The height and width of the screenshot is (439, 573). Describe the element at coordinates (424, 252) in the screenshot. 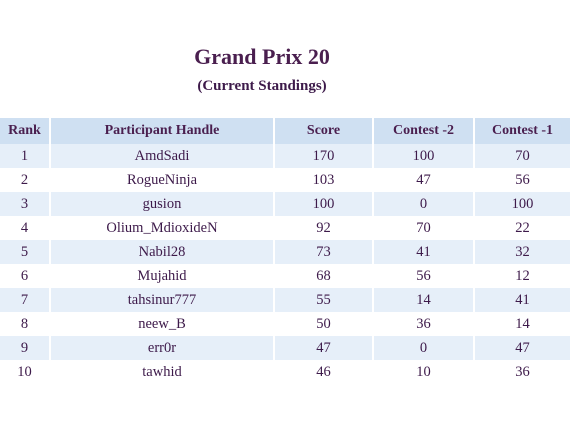

I see `contest-2-cell: 41` at that location.